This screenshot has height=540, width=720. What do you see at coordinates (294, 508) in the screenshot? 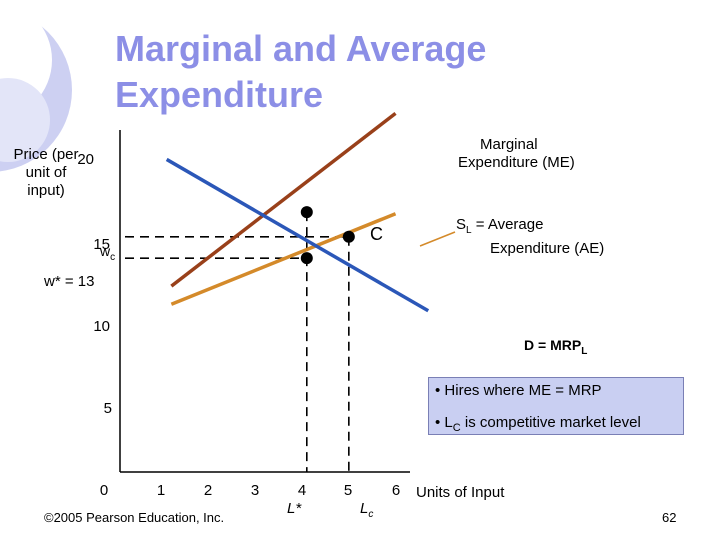
I see `lstar-label: L*` at bounding box center [294, 508].